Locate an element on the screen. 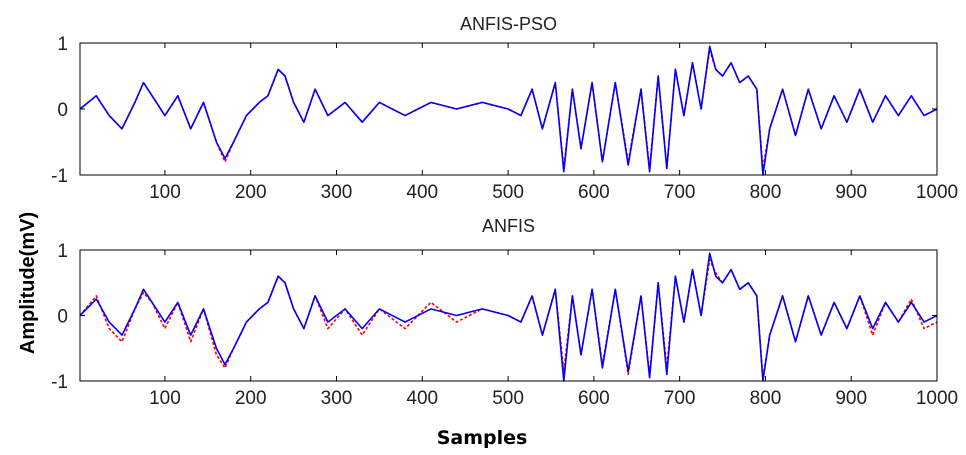 This screenshot has width=966, height=455. x-axis-label: Samples is located at coordinates (482, 438).